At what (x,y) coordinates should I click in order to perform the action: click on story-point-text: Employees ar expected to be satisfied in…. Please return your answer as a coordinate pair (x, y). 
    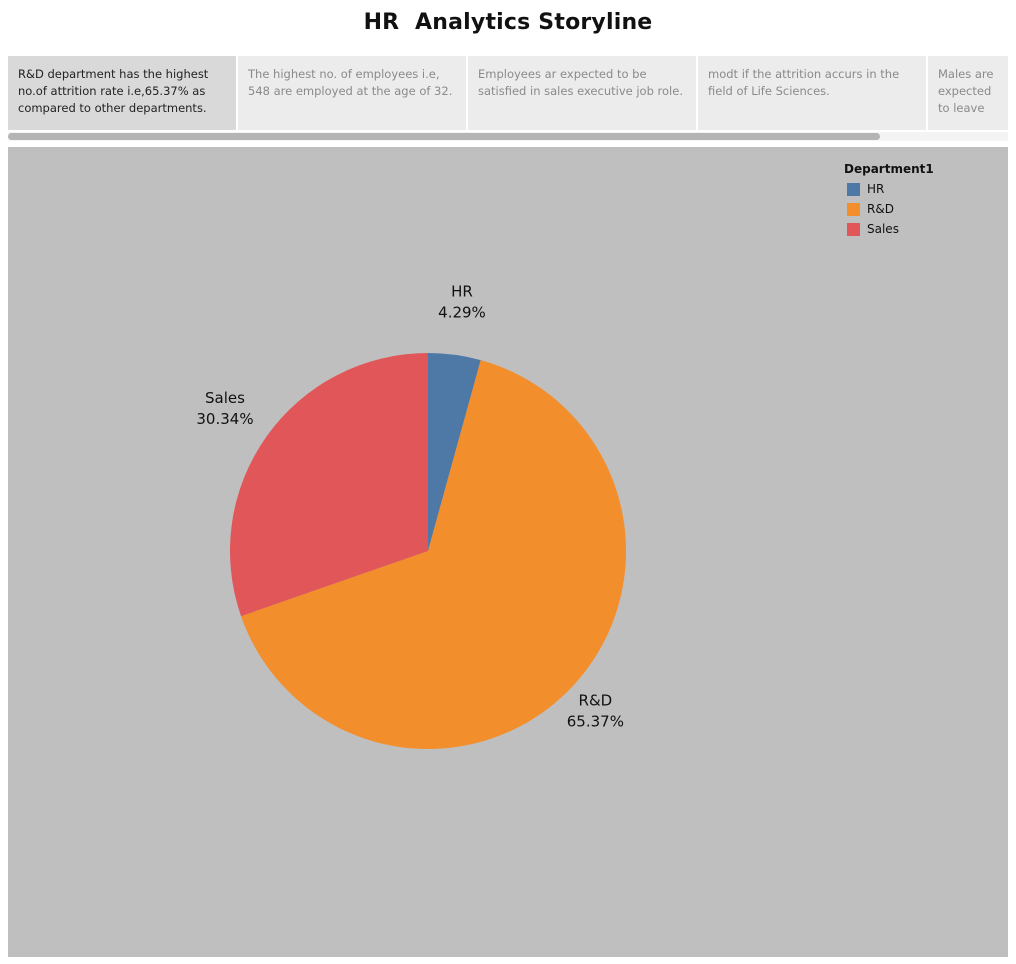
    Looking at the image, I should click on (580, 82).